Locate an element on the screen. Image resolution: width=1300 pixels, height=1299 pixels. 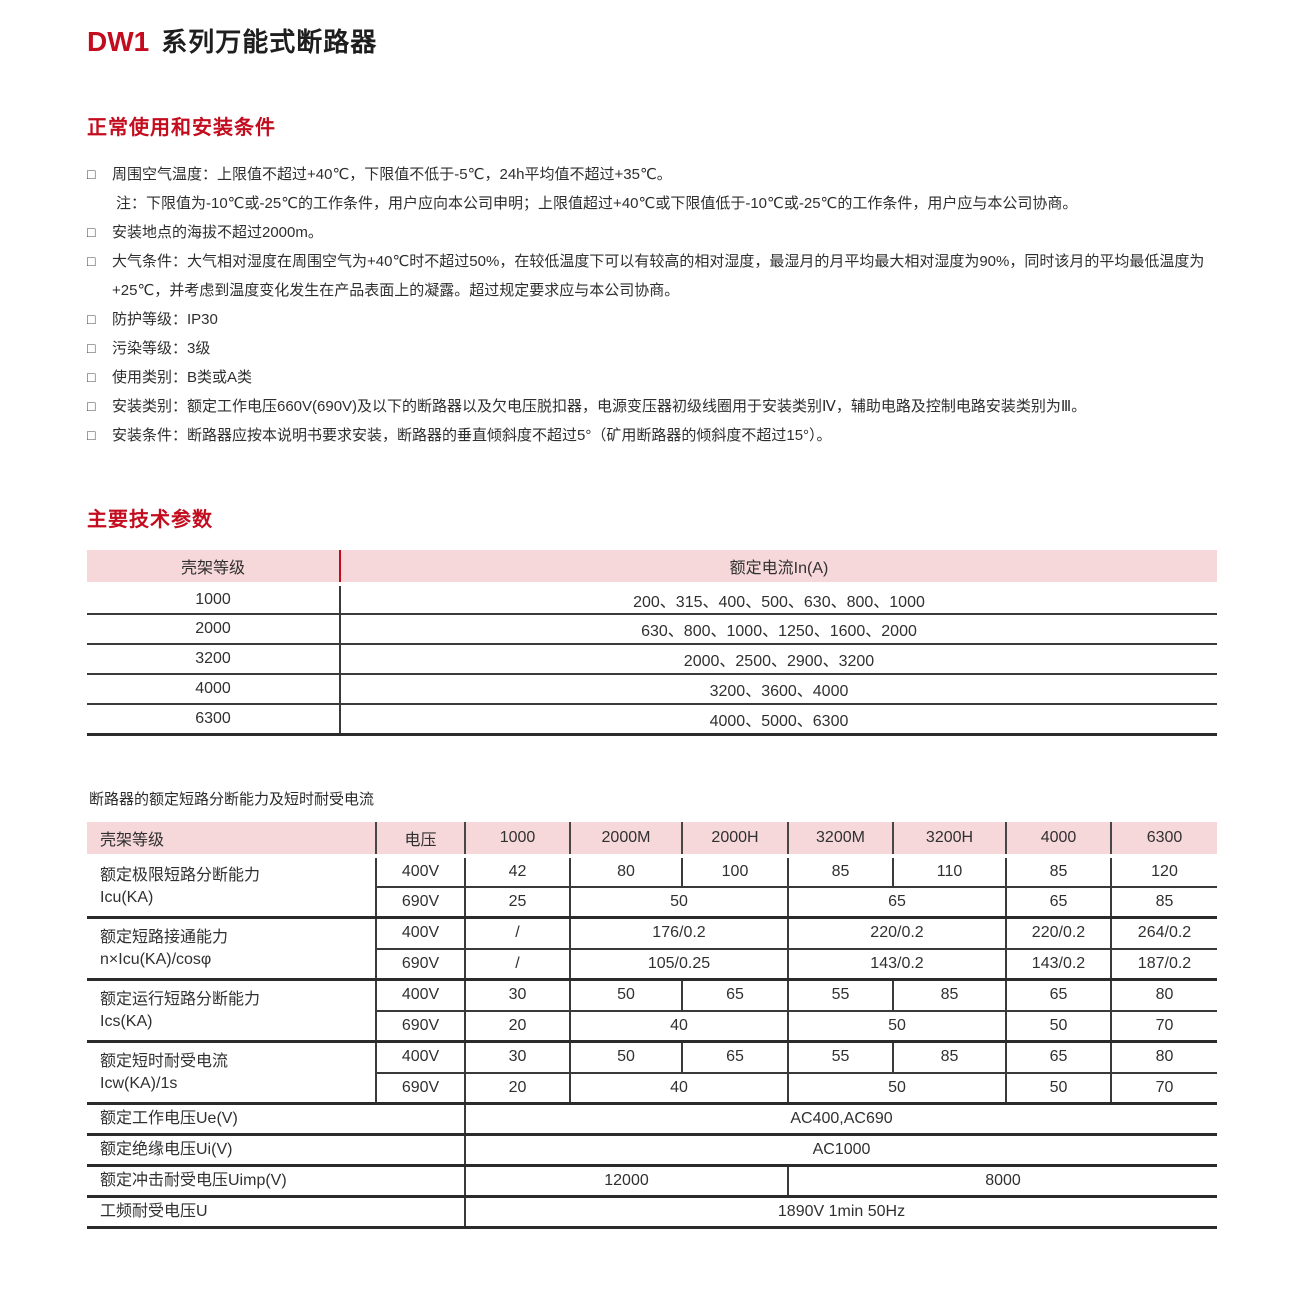
table-row: 2000 630、800、1000、1250、1600、2000 is located at coordinates (652, 628).